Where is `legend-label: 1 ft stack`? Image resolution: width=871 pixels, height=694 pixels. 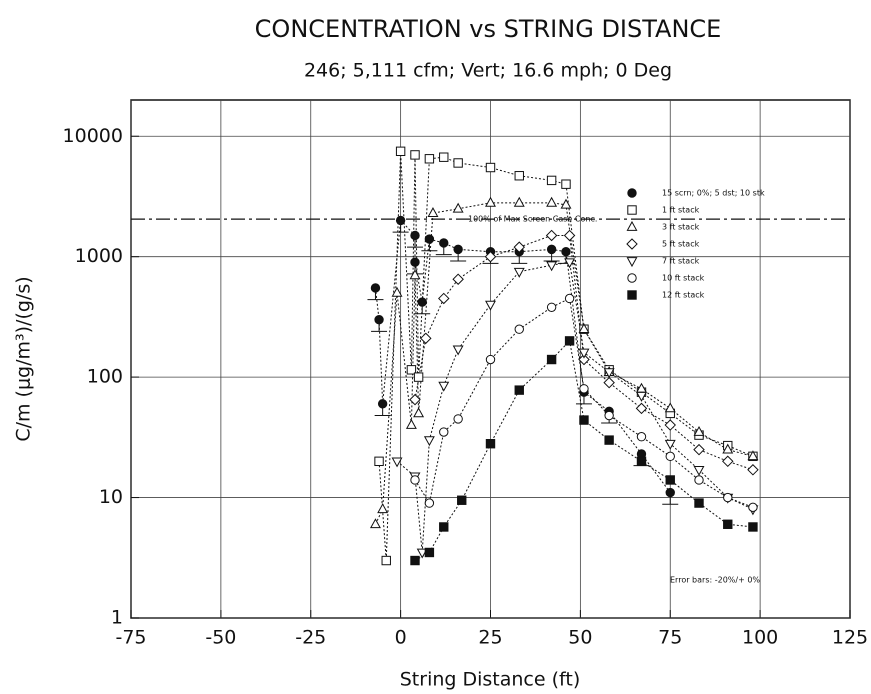 legend-label: 1 ft stack is located at coordinates (681, 210).